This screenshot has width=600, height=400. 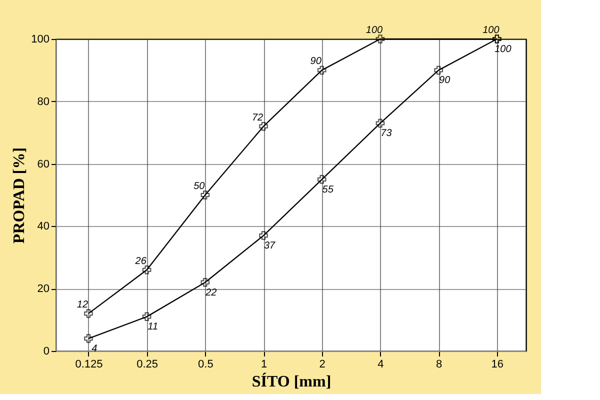 I want to click on x-tick-label: 0.5, so click(x=206, y=364).